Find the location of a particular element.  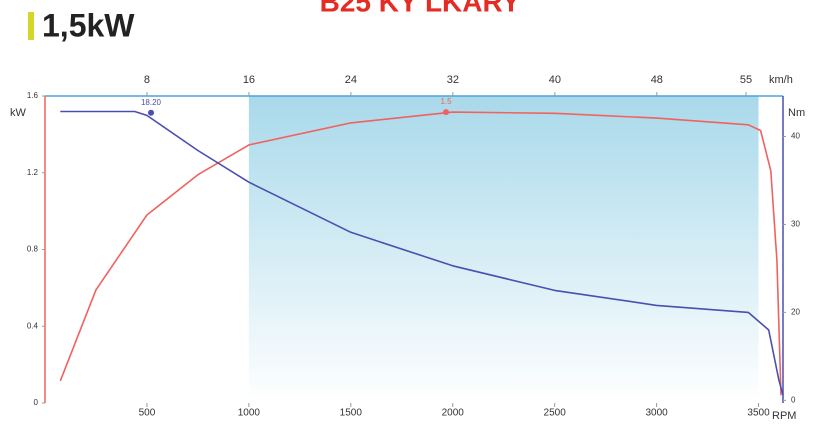

annotation-label: 1.5 is located at coordinates (446, 101).